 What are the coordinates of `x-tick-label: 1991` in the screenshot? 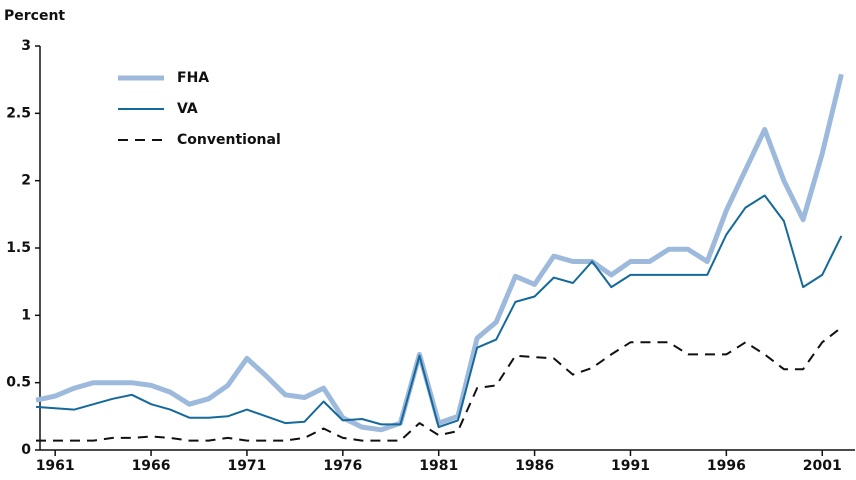 It's located at (630, 466).